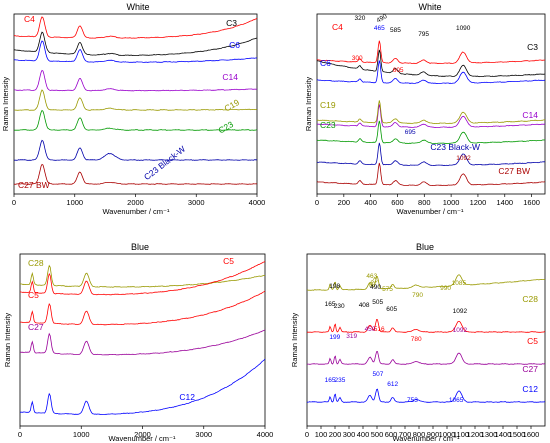  Describe the element at coordinates (410, 132) in the screenshot. I see `peak-label: 695` at that location.